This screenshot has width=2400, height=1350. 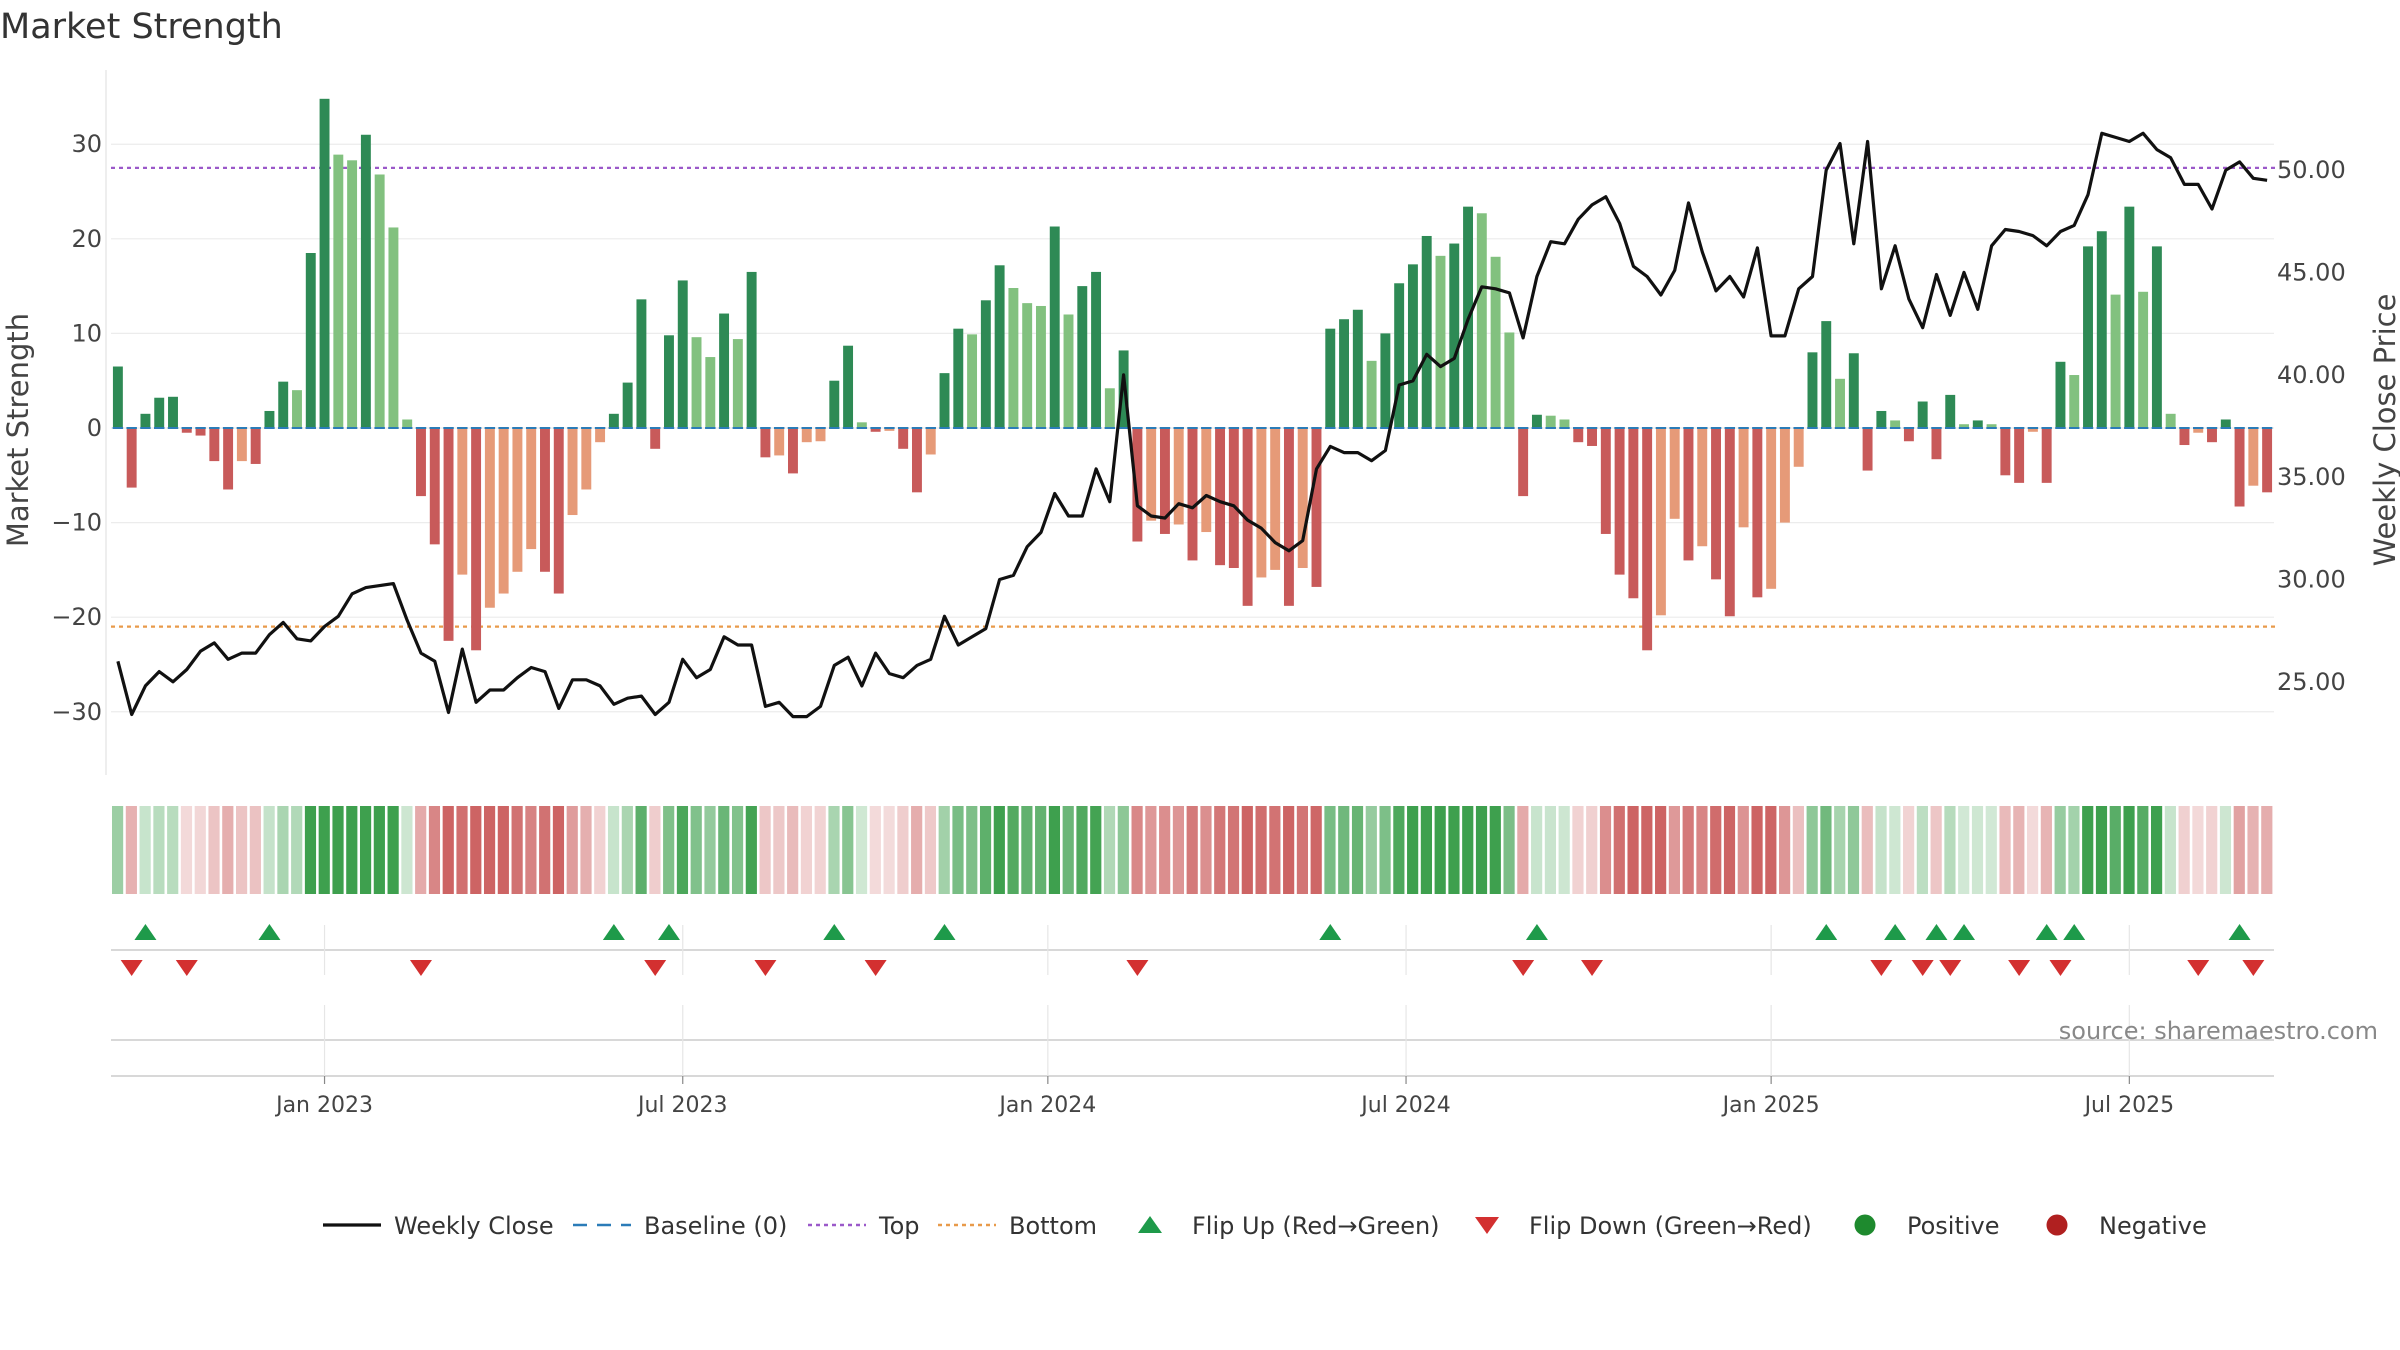 What do you see at coordinates (18, 430) in the screenshot?
I see `left-axis-label: Market Strength` at bounding box center [18, 430].